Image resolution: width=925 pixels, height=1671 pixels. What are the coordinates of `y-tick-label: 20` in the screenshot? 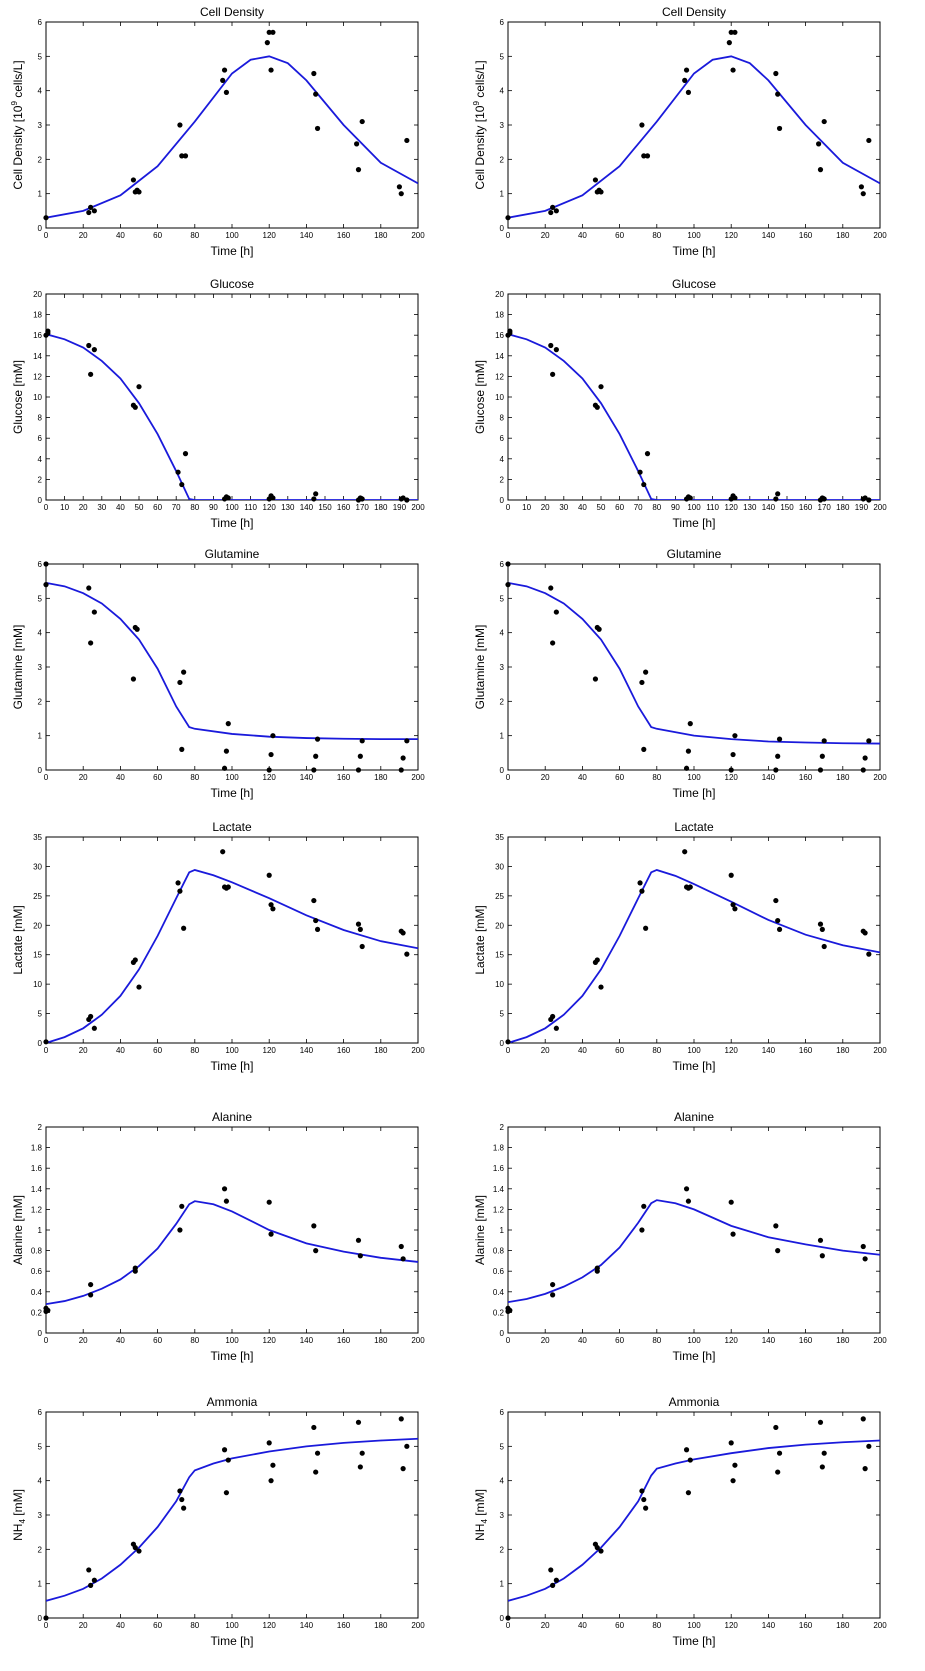 It's located at (499, 925).